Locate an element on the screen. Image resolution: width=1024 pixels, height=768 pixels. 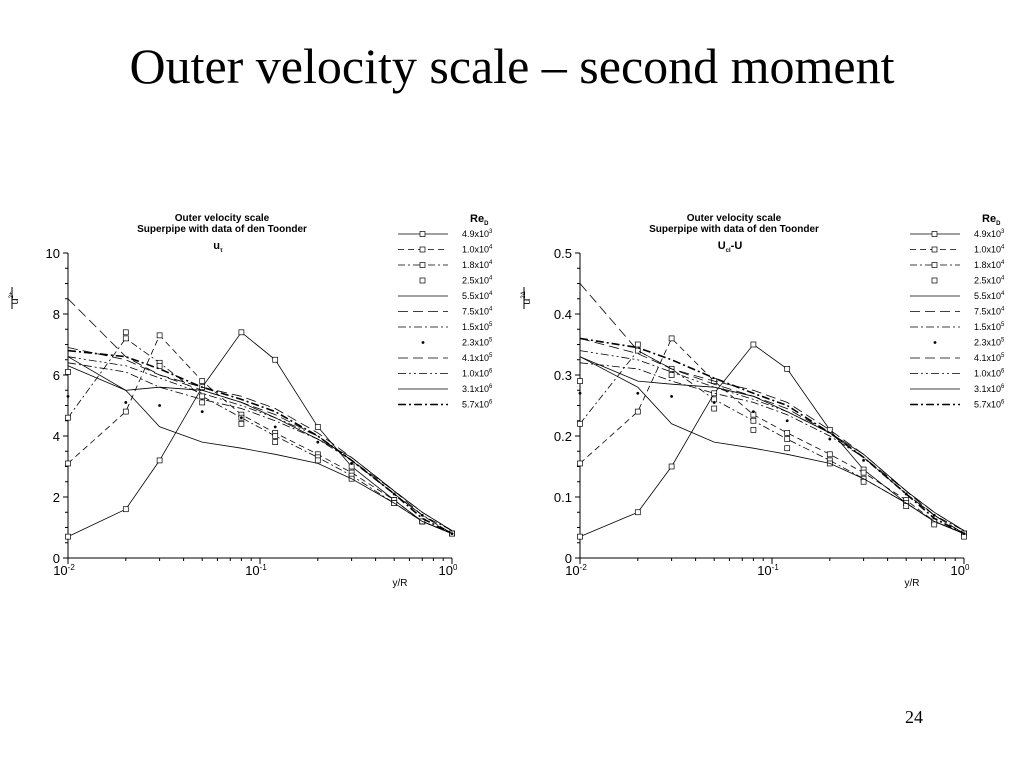
y-tick-label: 6 is located at coordinates (56, 375).